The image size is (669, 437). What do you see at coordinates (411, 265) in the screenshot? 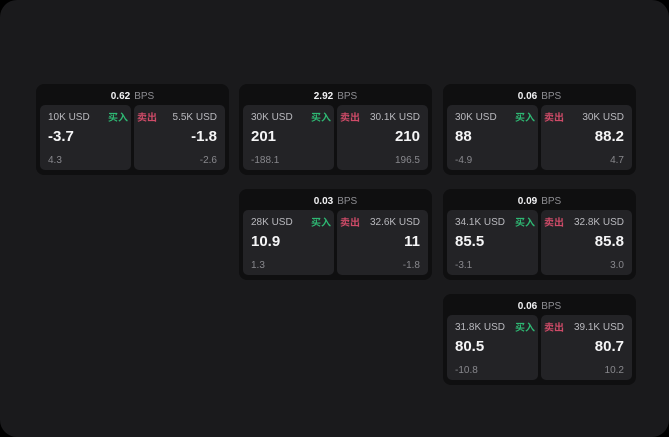
I see `sell-sub-value: -1.8` at bounding box center [411, 265].